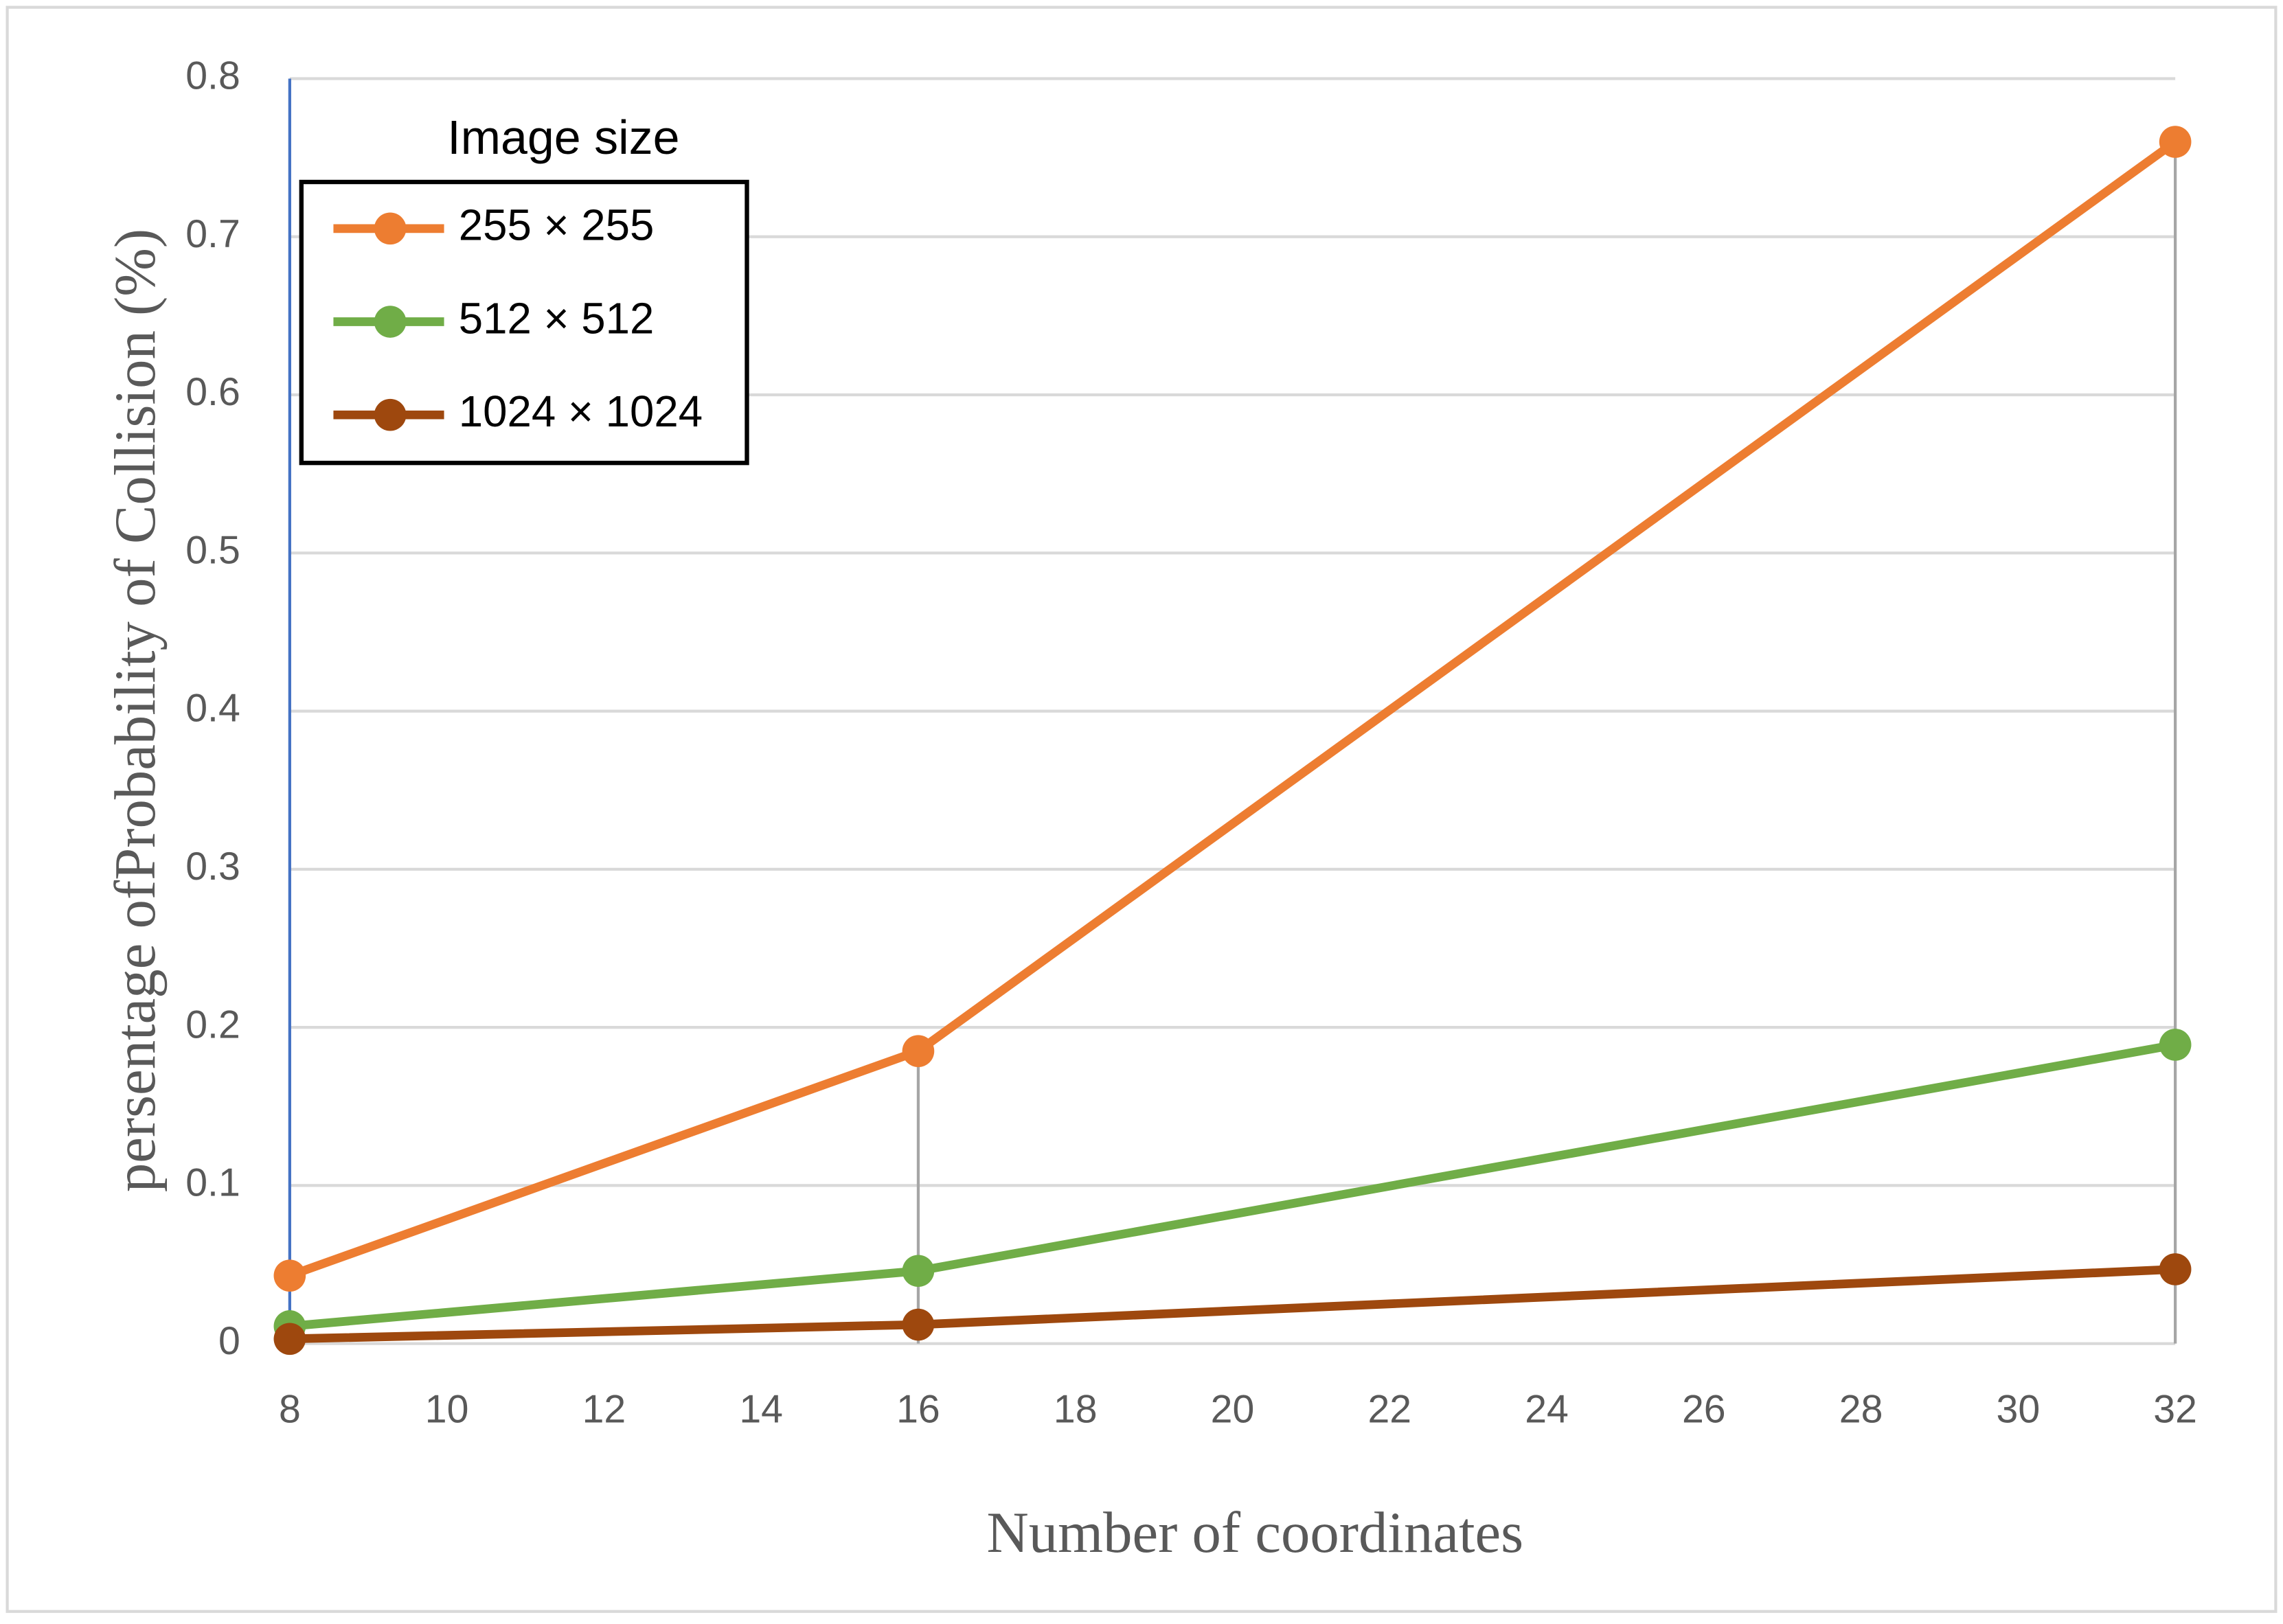 This screenshot has height=1624, width=2283. What do you see at coordinates (290, 1409) in the screenshot?
I see `x-tick-label: 8` at bounding box center [290, 1409].